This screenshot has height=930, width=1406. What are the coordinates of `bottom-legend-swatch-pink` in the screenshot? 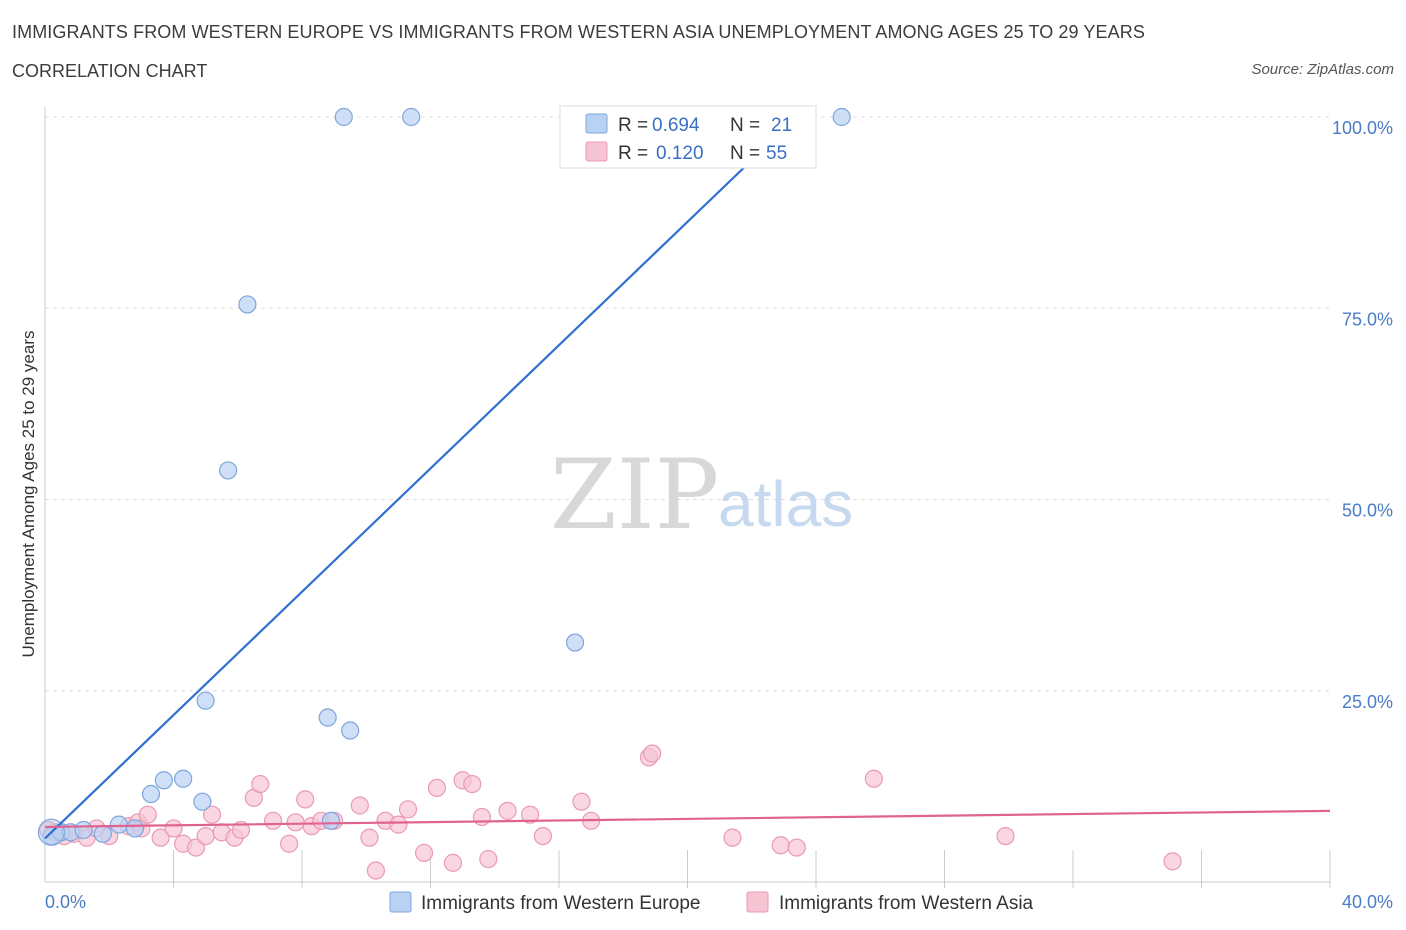 It's located at (757, 902).